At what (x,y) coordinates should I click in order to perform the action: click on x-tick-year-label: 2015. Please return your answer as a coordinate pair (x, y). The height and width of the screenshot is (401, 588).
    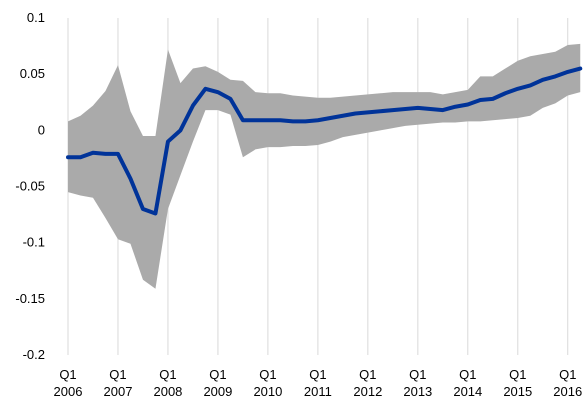
    Looking at the image, I should click on (517, 391).